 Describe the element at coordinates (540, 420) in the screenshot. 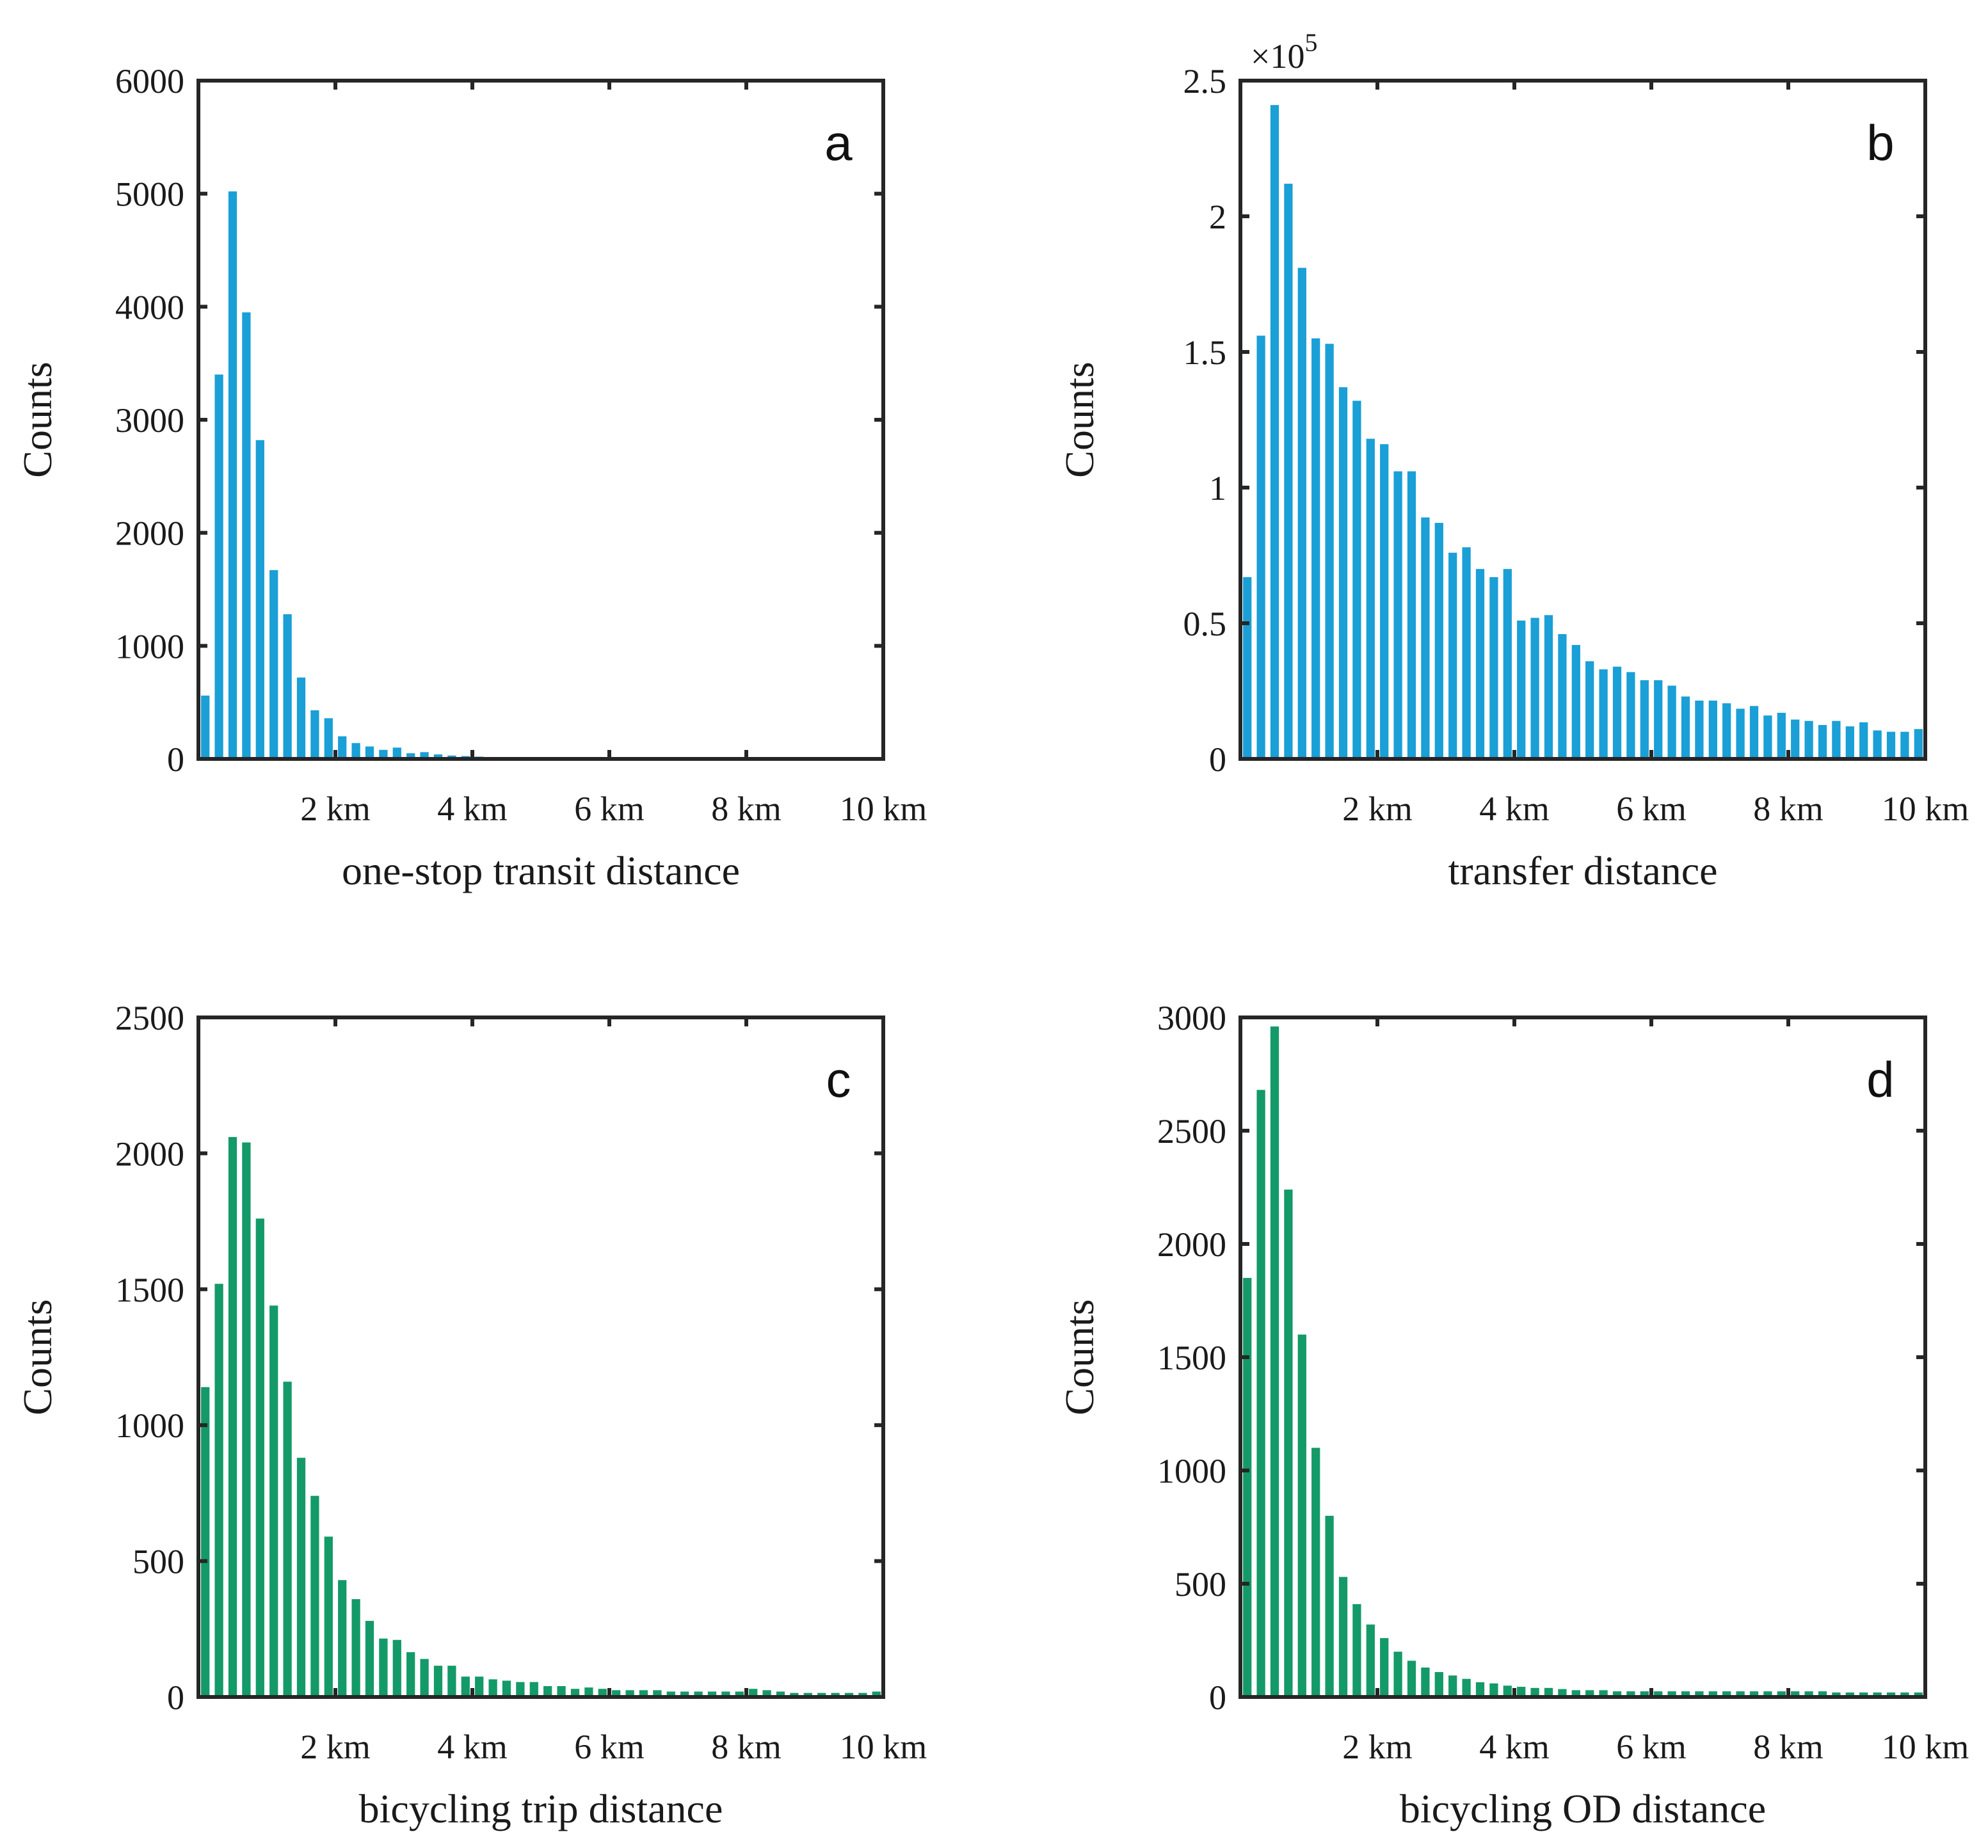

I see `axes-box-a` at that location.